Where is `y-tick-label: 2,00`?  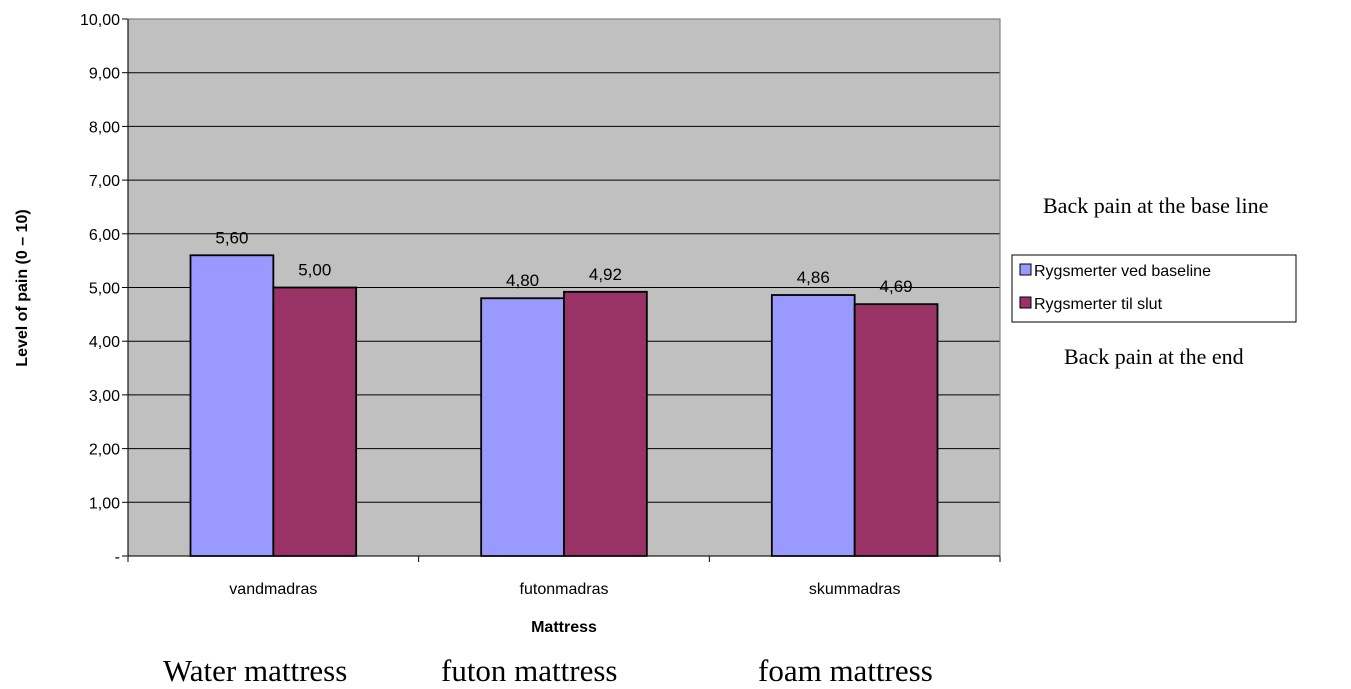
y-tick-label: 2,00 is located at coordinates (104, 450).